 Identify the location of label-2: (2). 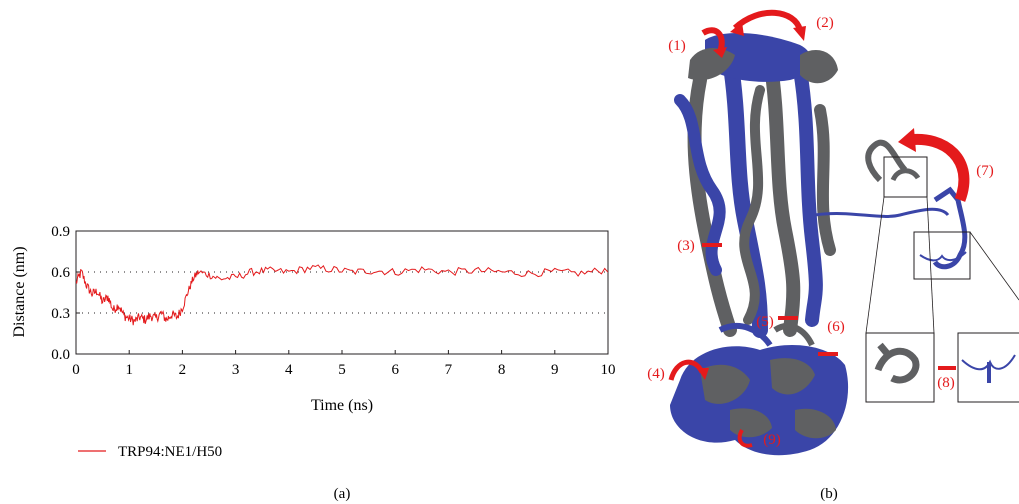
(825, 23).